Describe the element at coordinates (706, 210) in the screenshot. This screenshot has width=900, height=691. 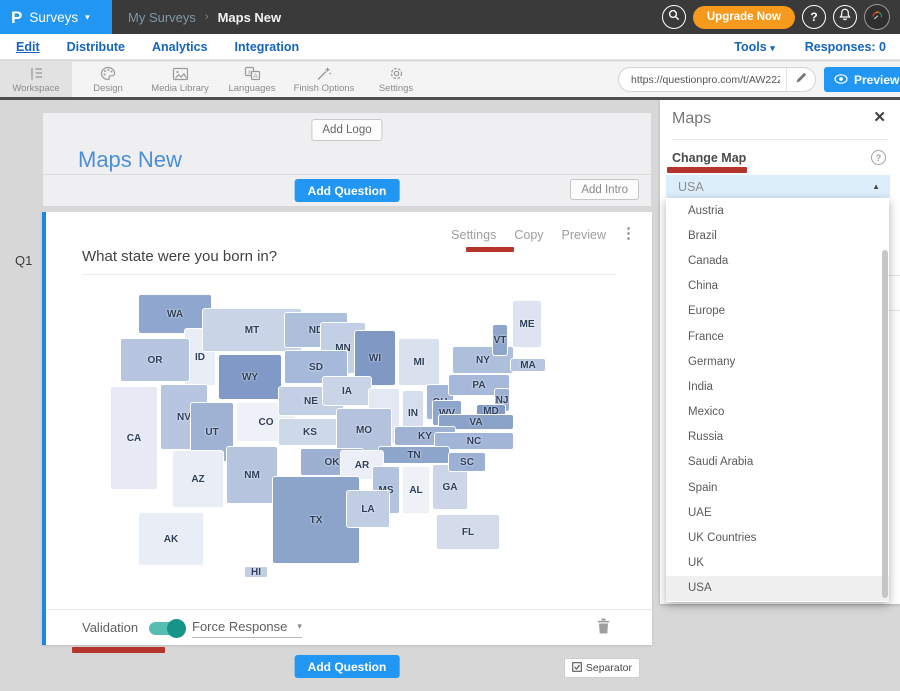
I see `map-option-austria: Austria` at that location.